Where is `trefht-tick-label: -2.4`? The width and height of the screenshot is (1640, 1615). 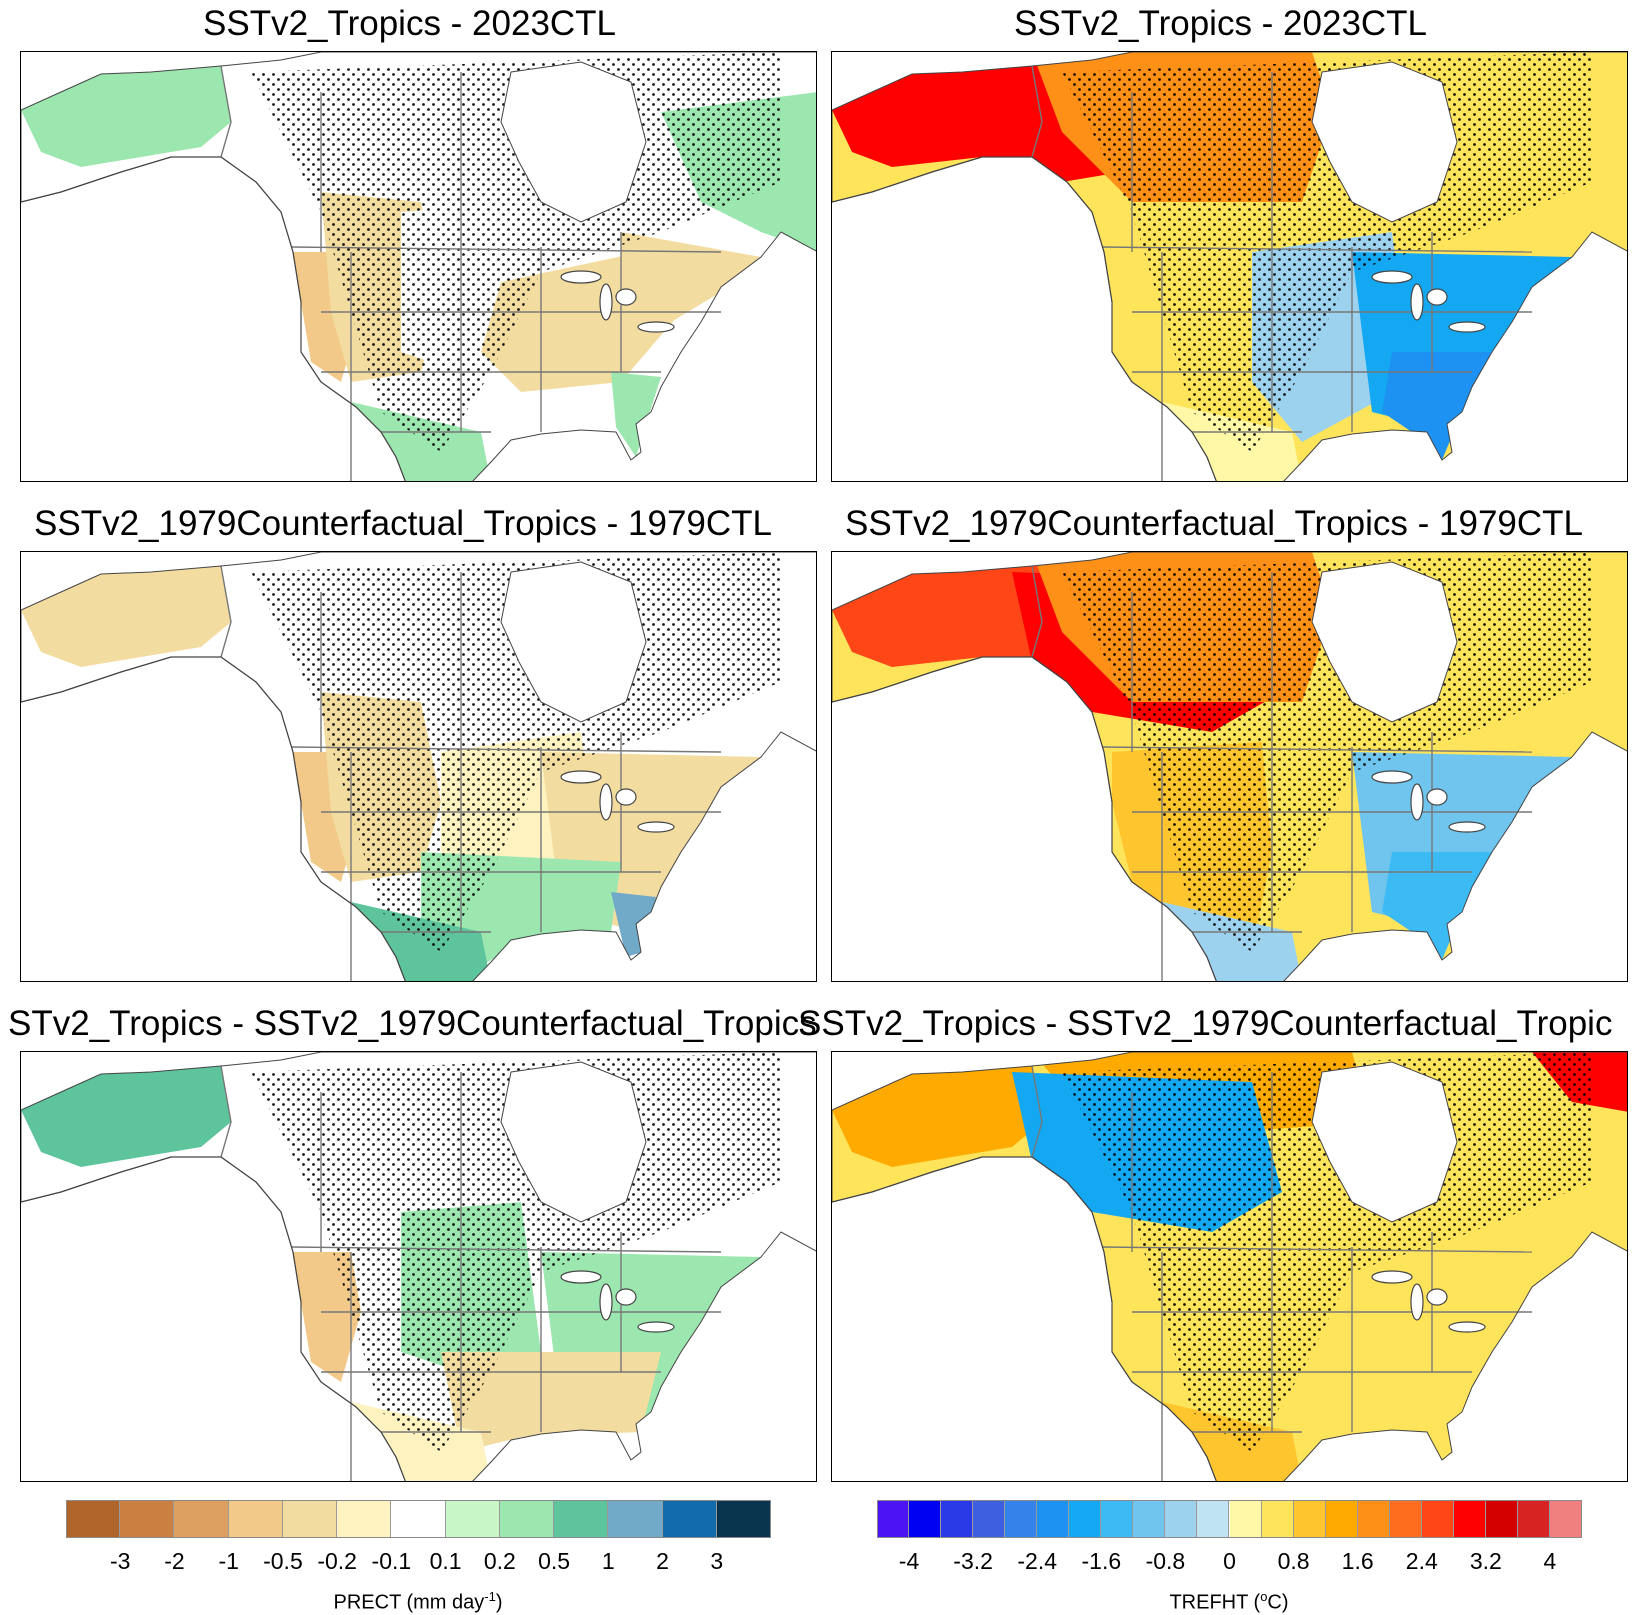 trefht-tick-label: -2.4 is located at coordinates (1037, 1561).